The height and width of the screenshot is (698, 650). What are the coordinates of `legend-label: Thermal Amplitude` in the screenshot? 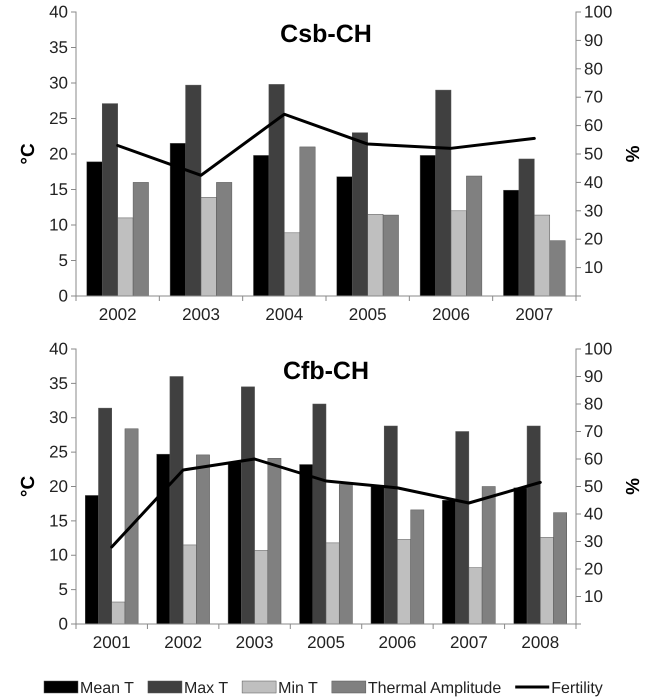 It's located at (435, 688).